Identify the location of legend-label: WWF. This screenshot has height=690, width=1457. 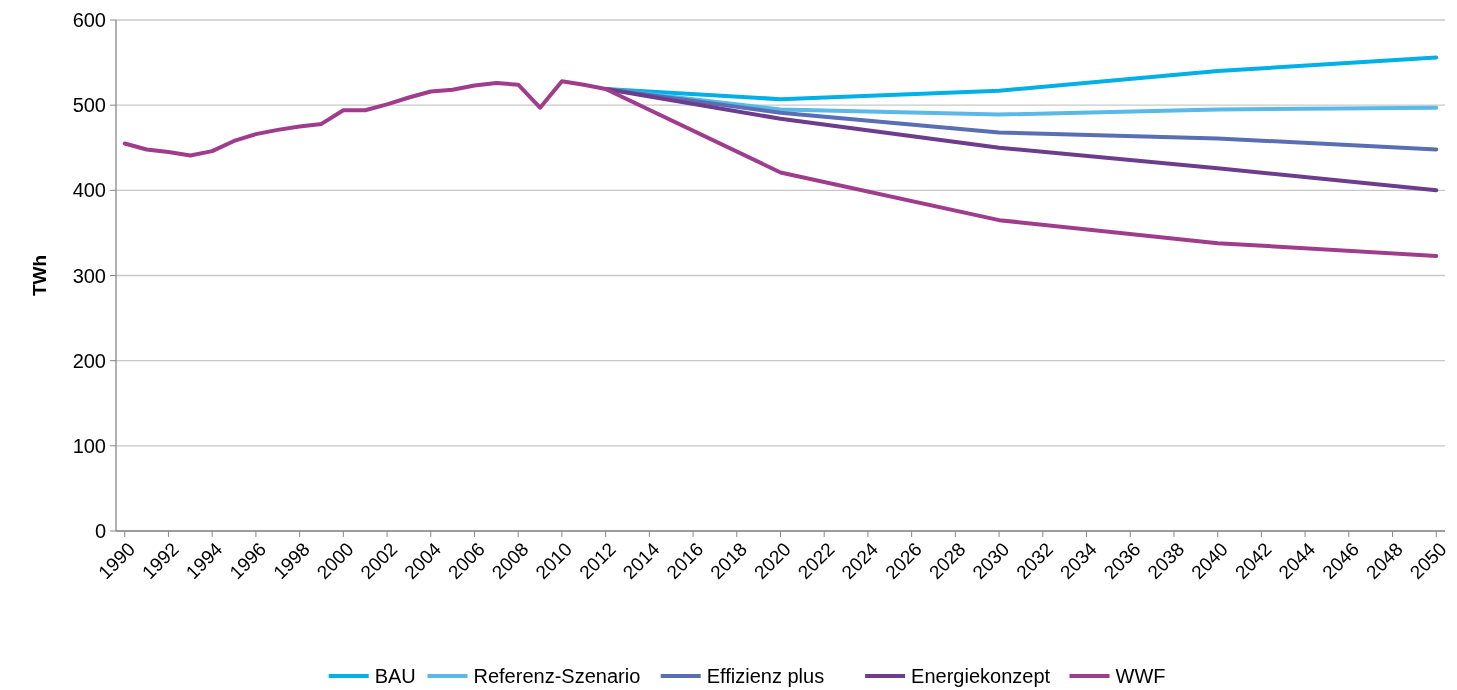
(1140, 676).